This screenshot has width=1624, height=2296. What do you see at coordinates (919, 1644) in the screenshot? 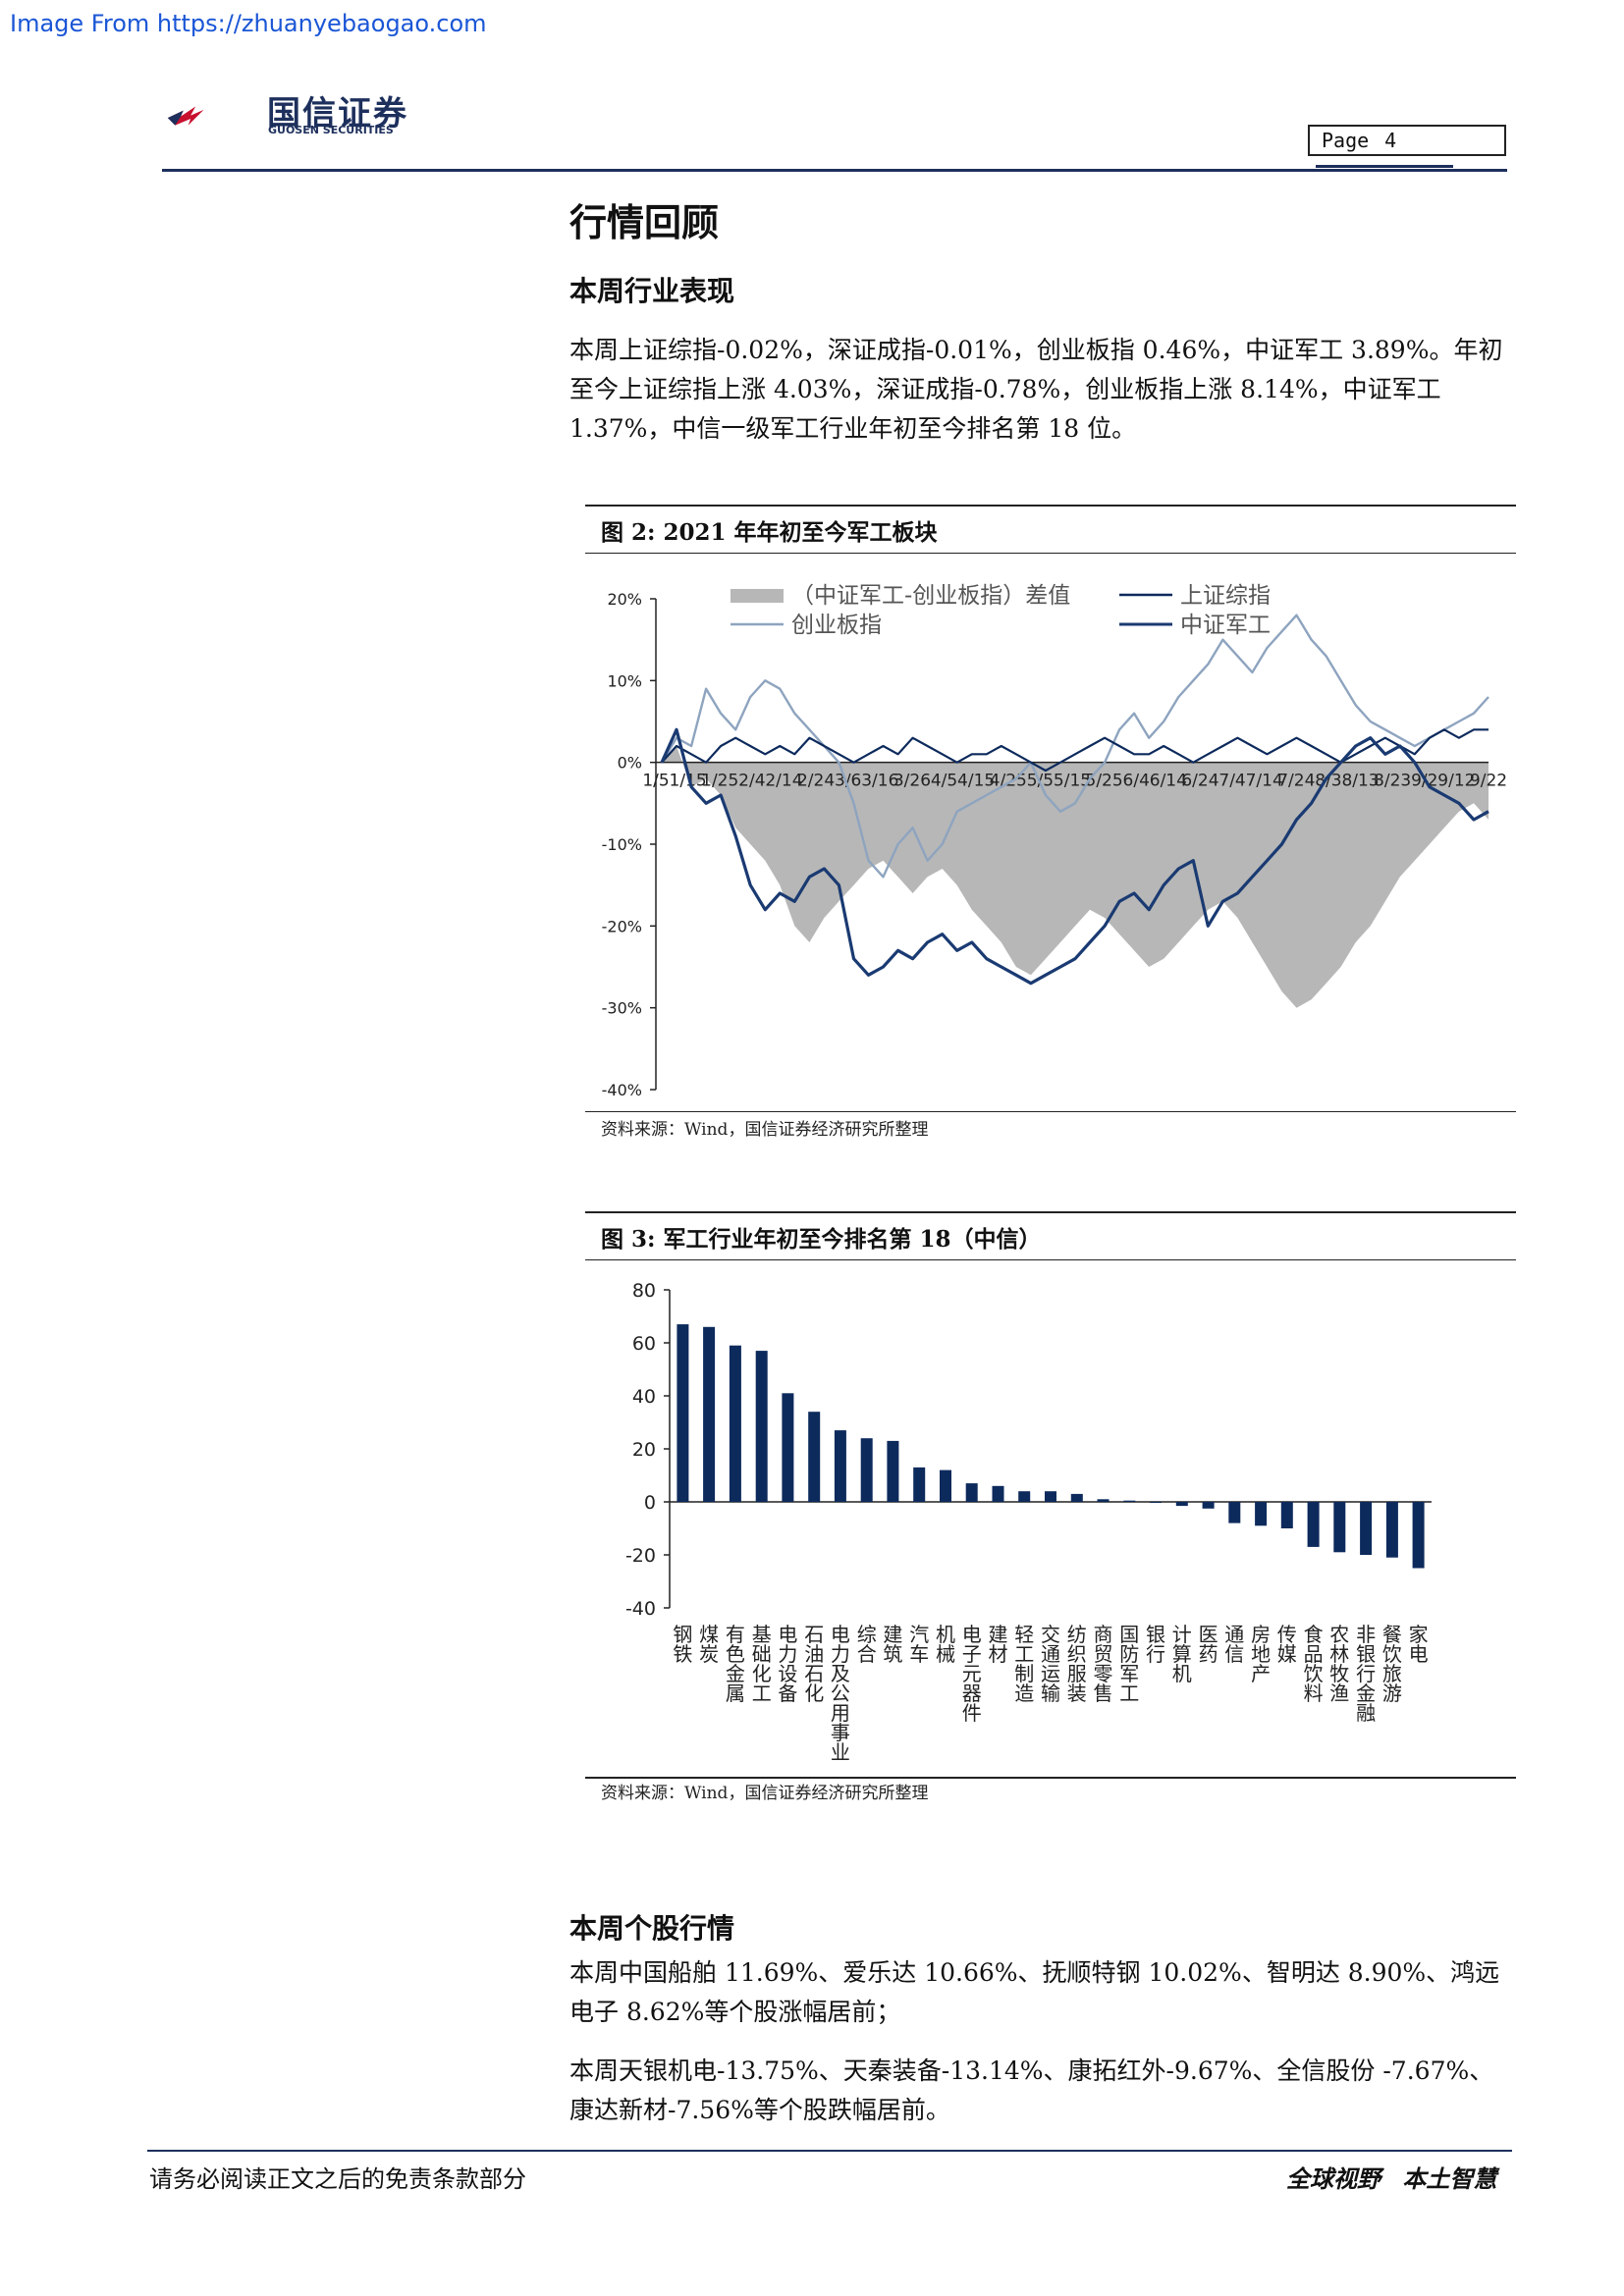
I see `x-category-label: 汽车` at bounding box center [919, 1644].